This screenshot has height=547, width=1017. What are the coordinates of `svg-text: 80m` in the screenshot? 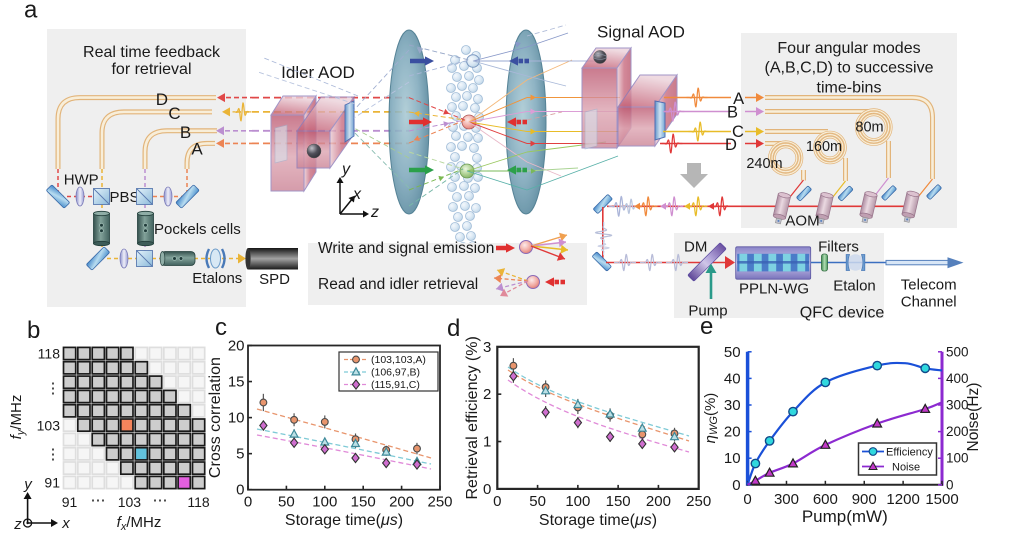 It's located at (869, 128).